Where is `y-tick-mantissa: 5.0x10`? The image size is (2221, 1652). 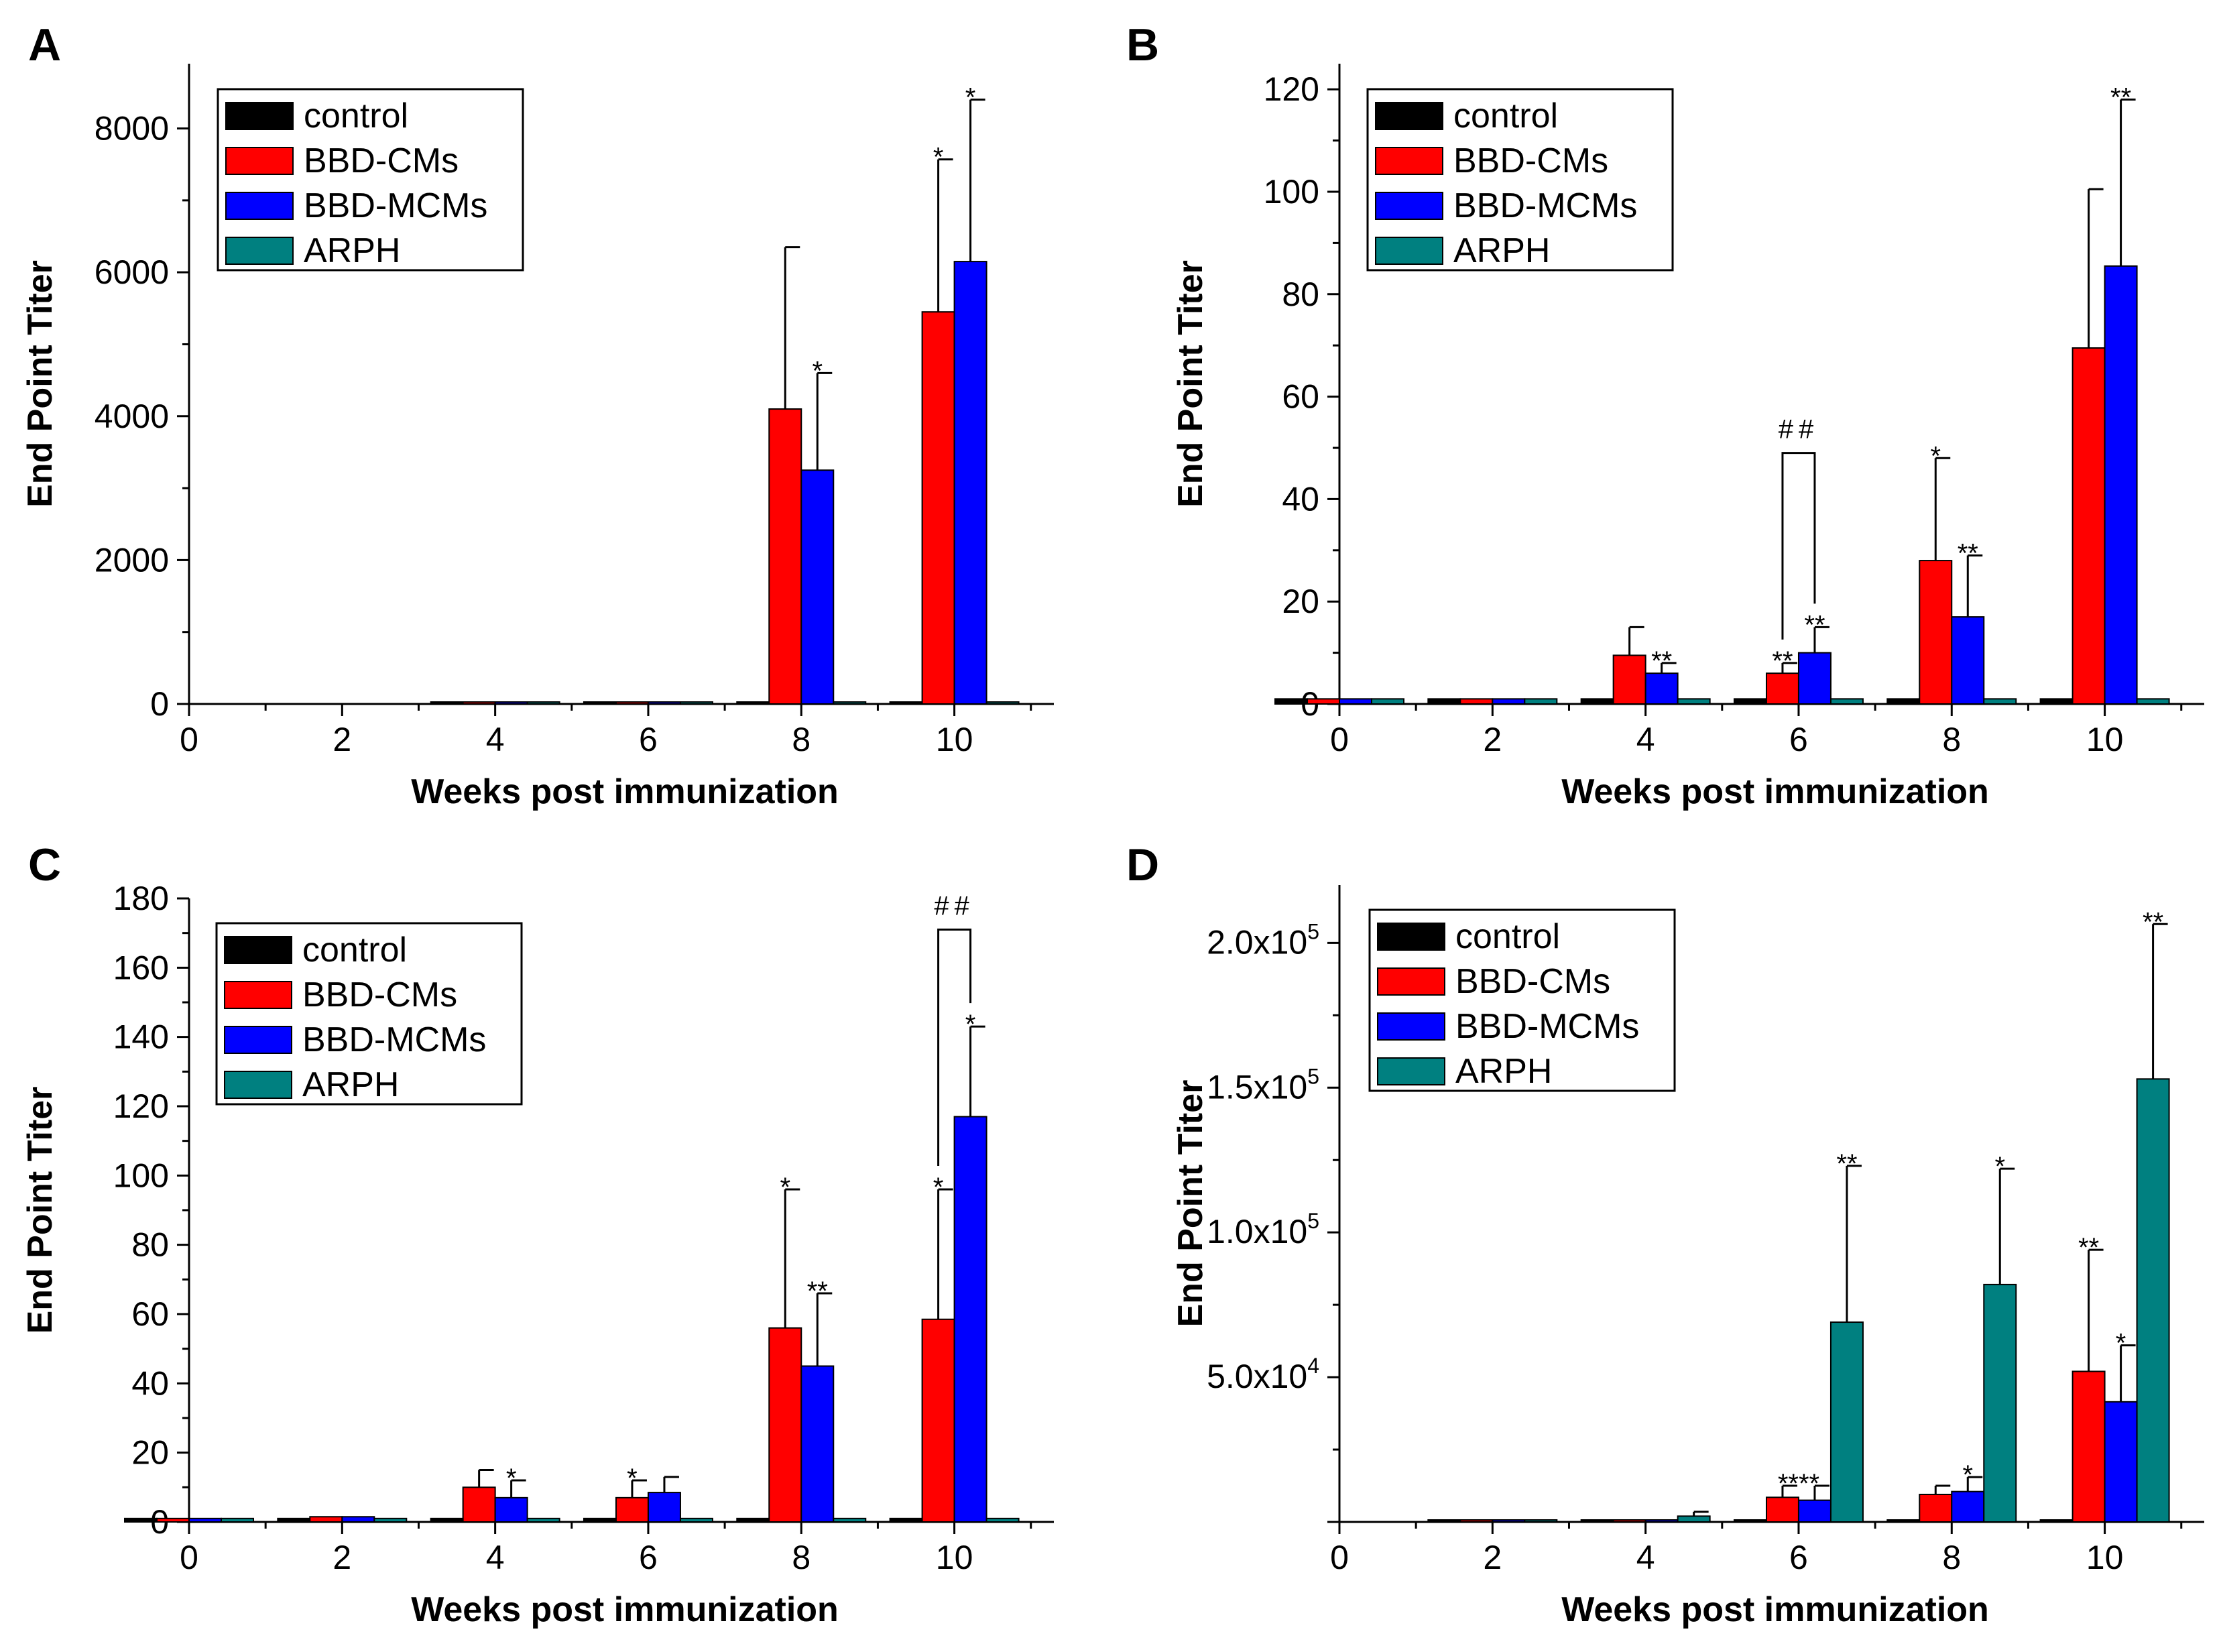 y-tick-mantissa: 5.0x10 is located at coordinates (1257, 1376).